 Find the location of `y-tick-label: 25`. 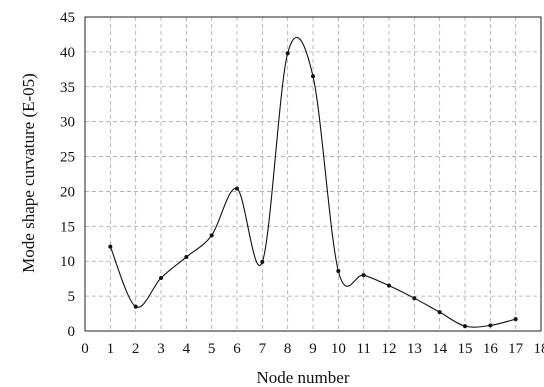

y-tick-label: 25 is located at coordinates (67, 158).